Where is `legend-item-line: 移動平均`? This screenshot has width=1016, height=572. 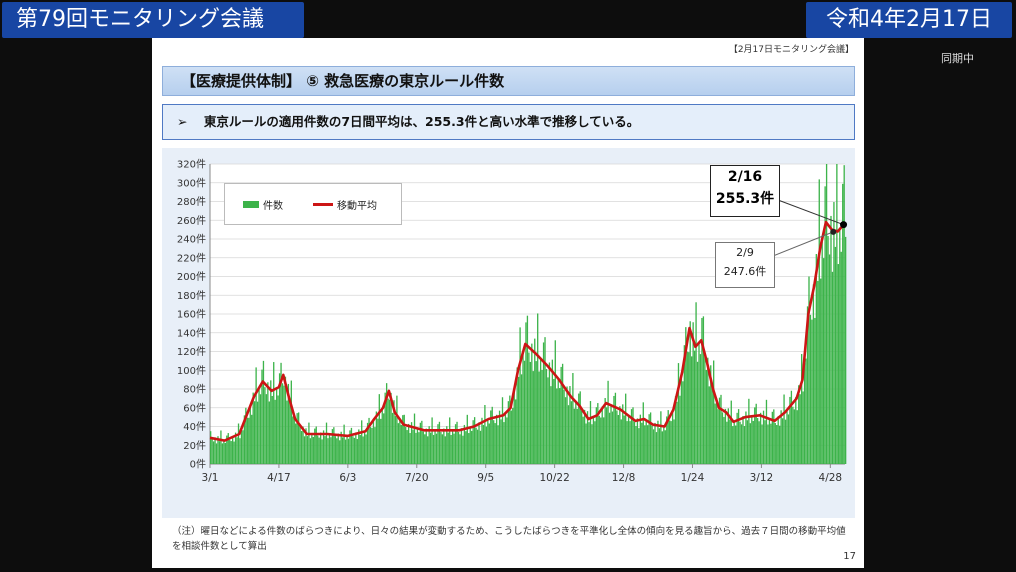 legend-item-line: 移動平均 is located at coordinates (345, 204).